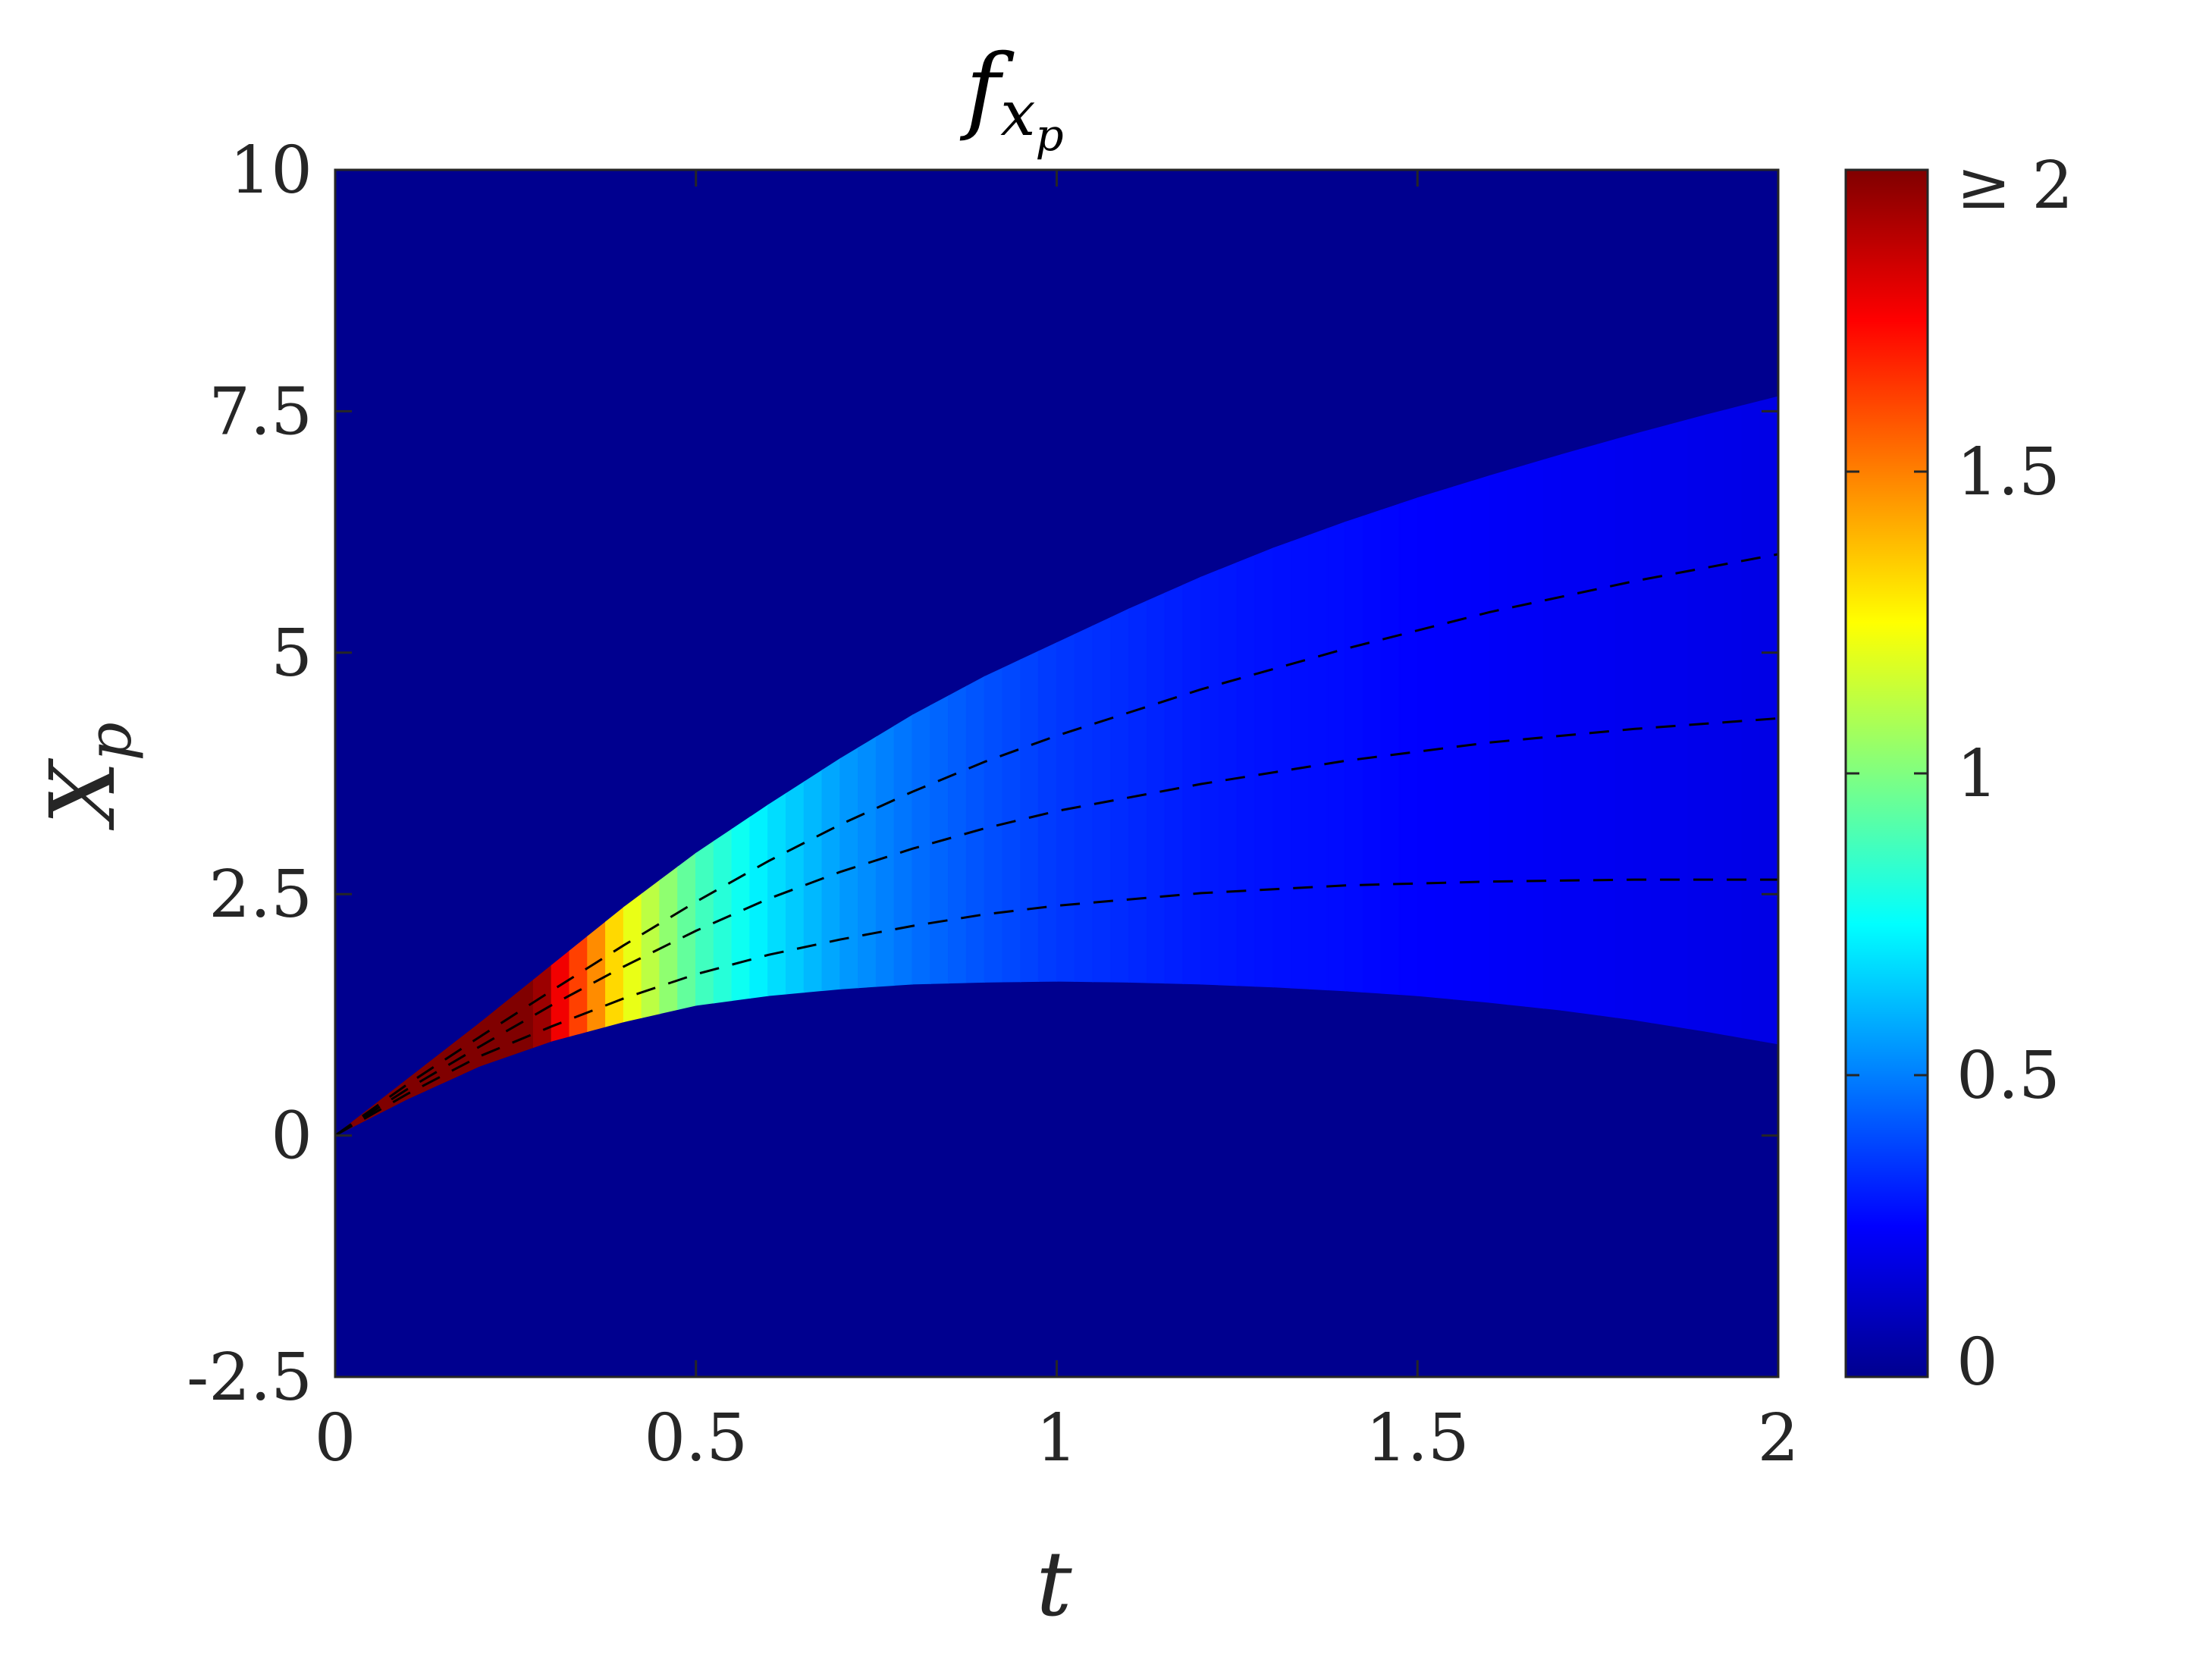  Describe the element at coordinates (696, 1438) in the screenshot. I see `x-tick-label: 0.5` at that location.